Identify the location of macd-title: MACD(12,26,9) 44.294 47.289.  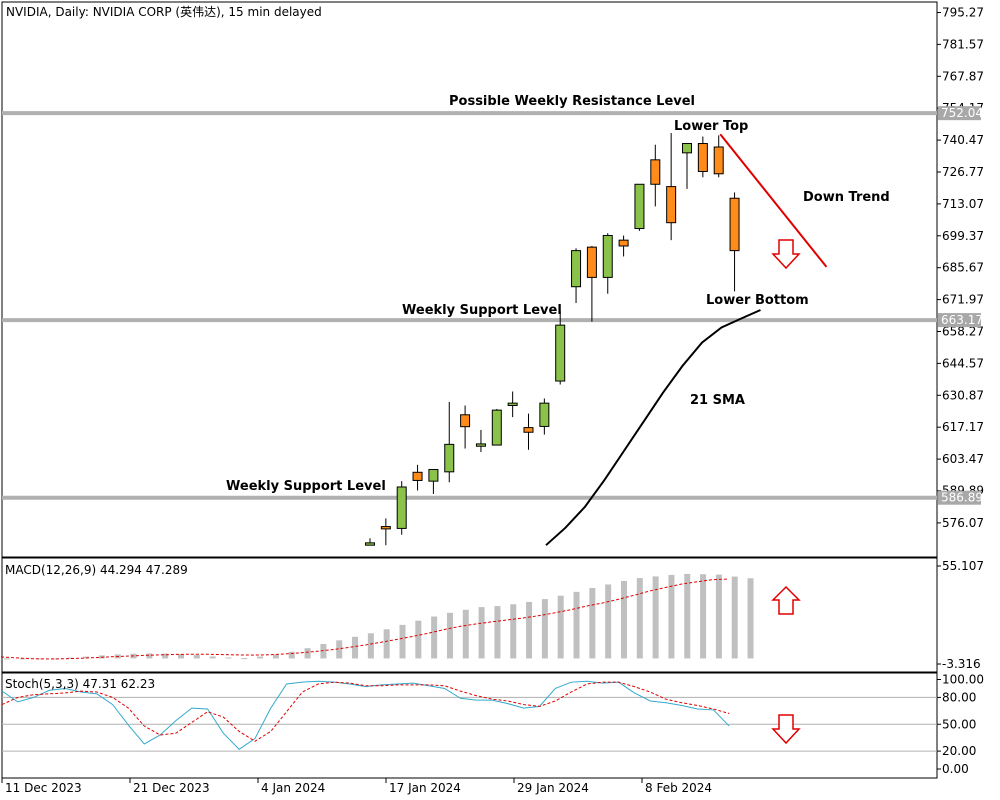
(96, 570).